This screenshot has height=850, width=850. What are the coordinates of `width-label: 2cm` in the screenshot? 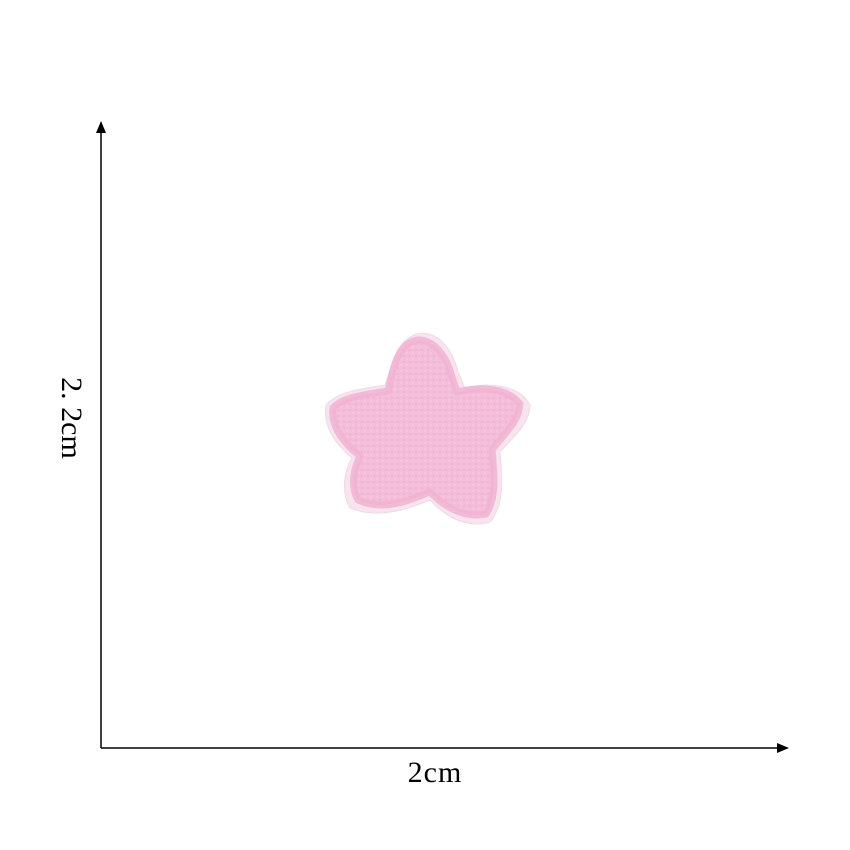 It's located at (435, 773).